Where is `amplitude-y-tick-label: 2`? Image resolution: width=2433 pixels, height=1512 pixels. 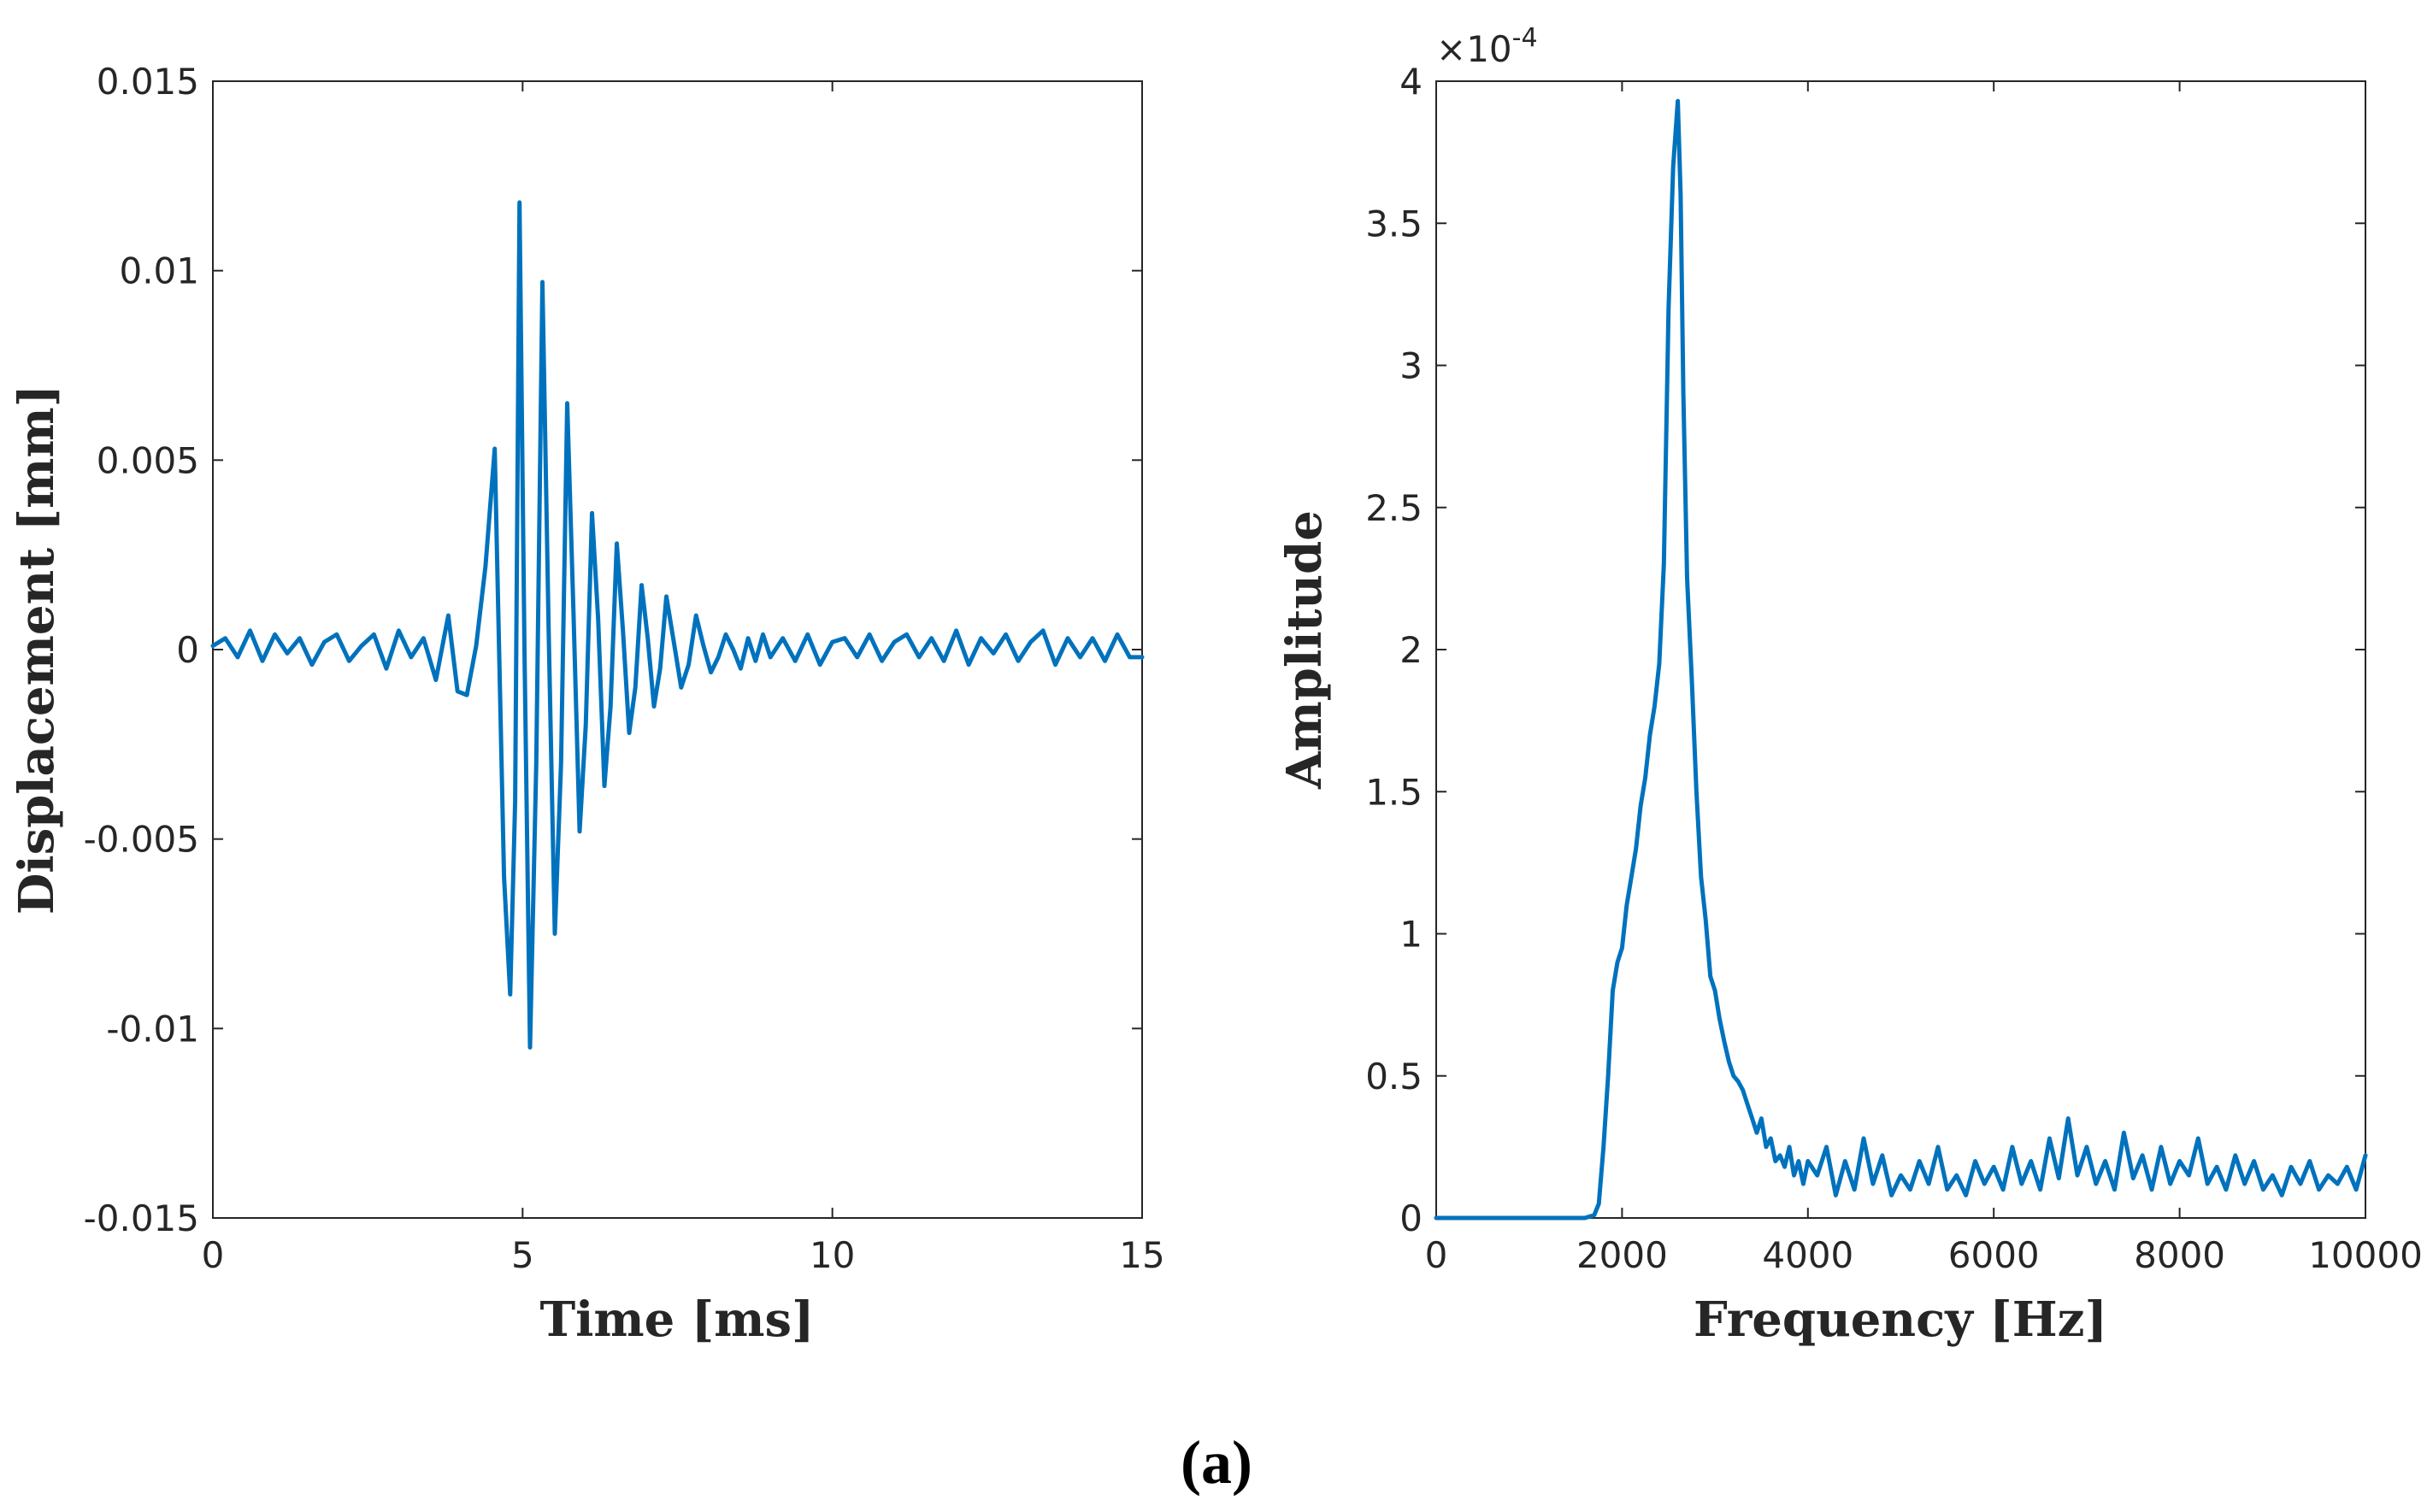 amplitude-y-tick-label: 2 is located at coordinates (1411, 650).